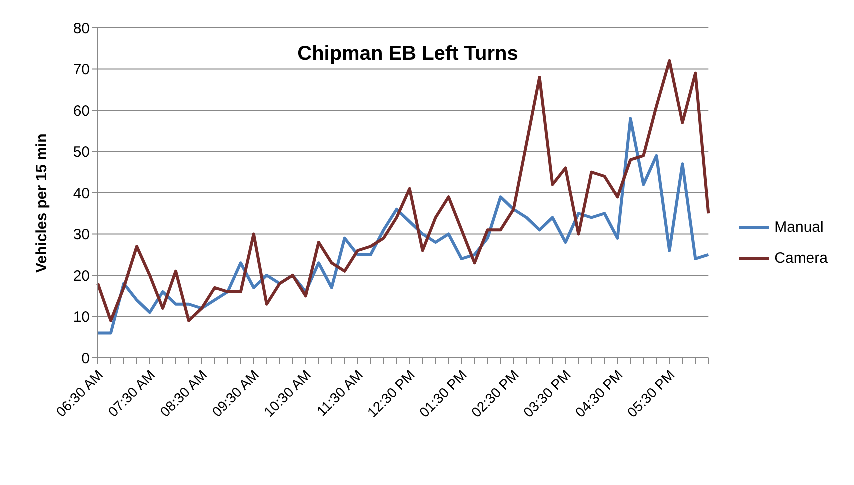 Image resolution: width=854 pixels, height=485 pixels. What do you see at coordinates (801, 258) in the screenshot?
I see `legend-label: Camera` at bounding box center [801, 258].